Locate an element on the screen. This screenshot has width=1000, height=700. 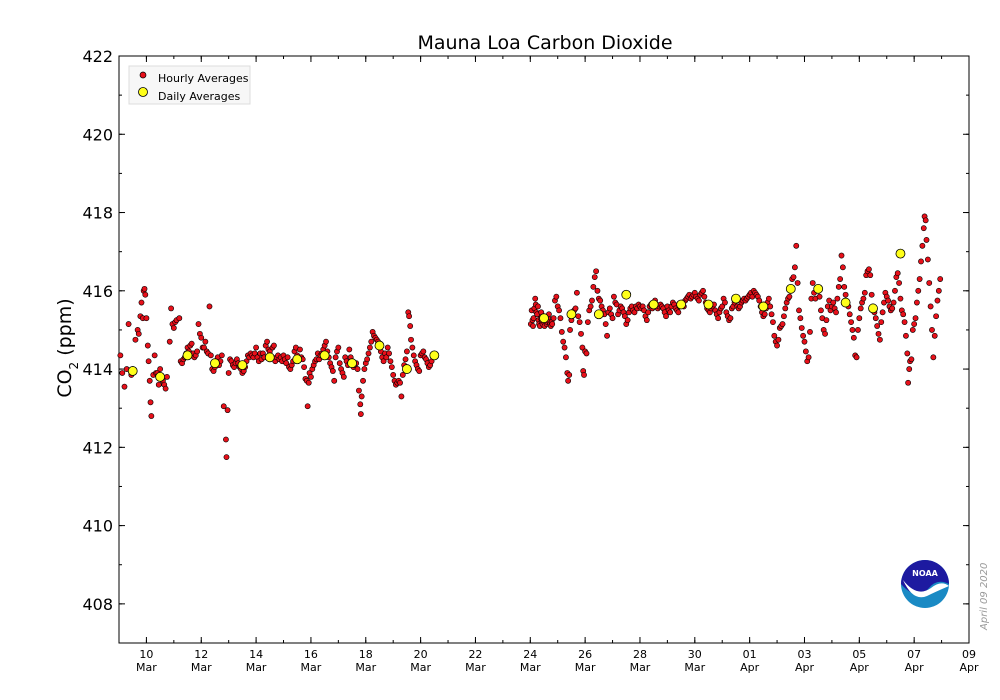
y-axis-label: CO2 (ppm) is located at coordinates (67, 347).